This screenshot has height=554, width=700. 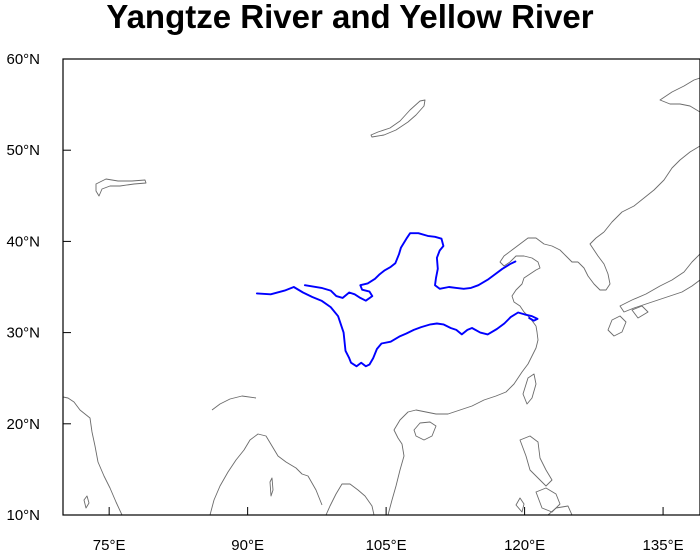 I want to click on visayas-outline, so click(x=548, y=500).